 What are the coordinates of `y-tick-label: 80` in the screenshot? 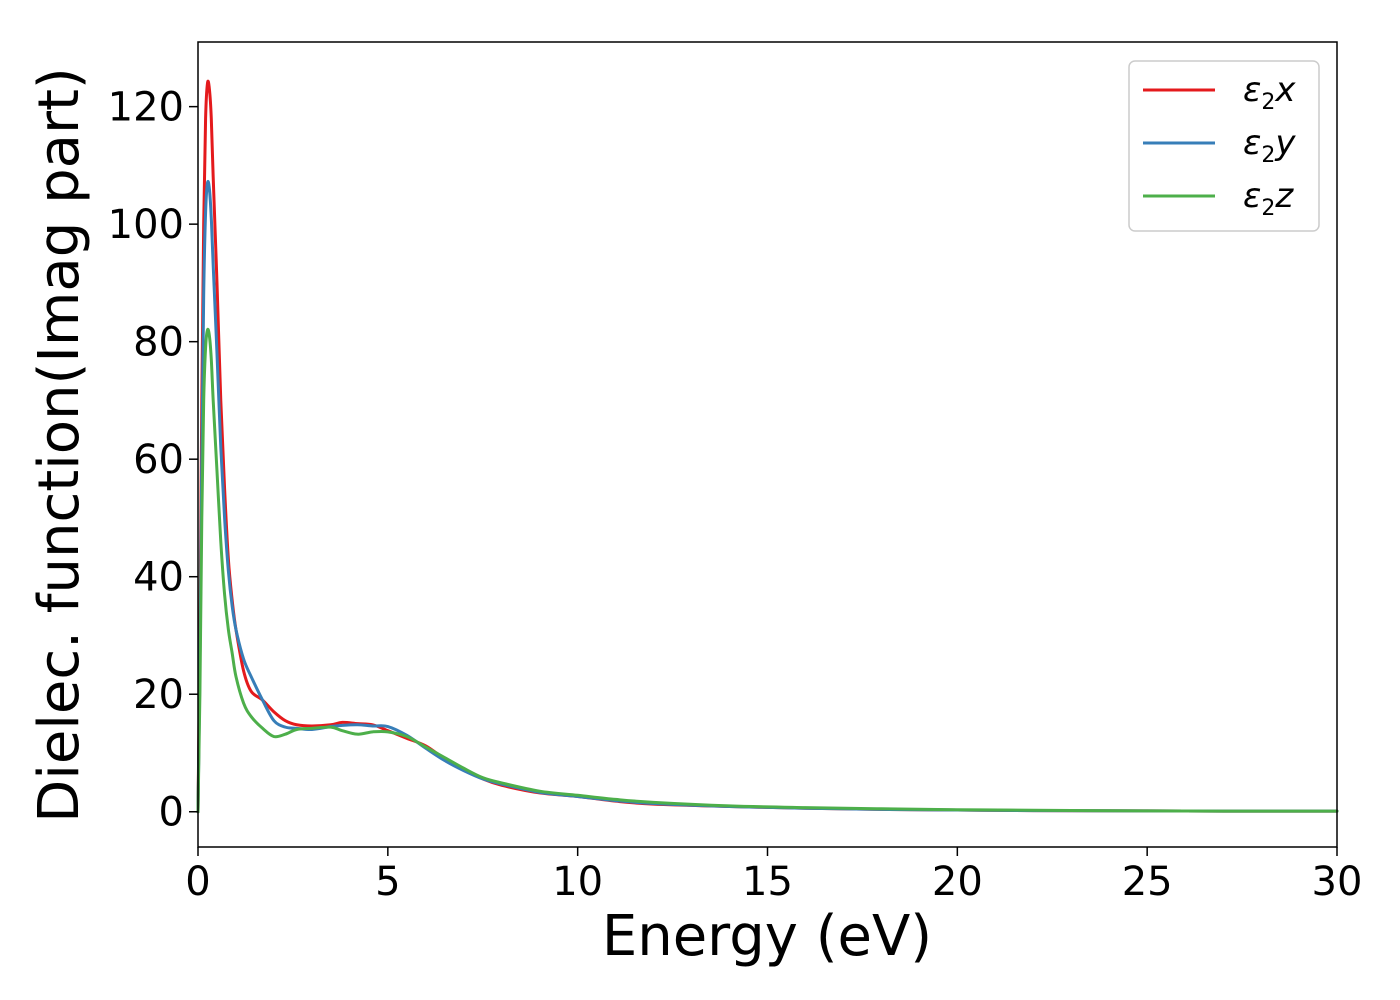 It's located at (158, 343).